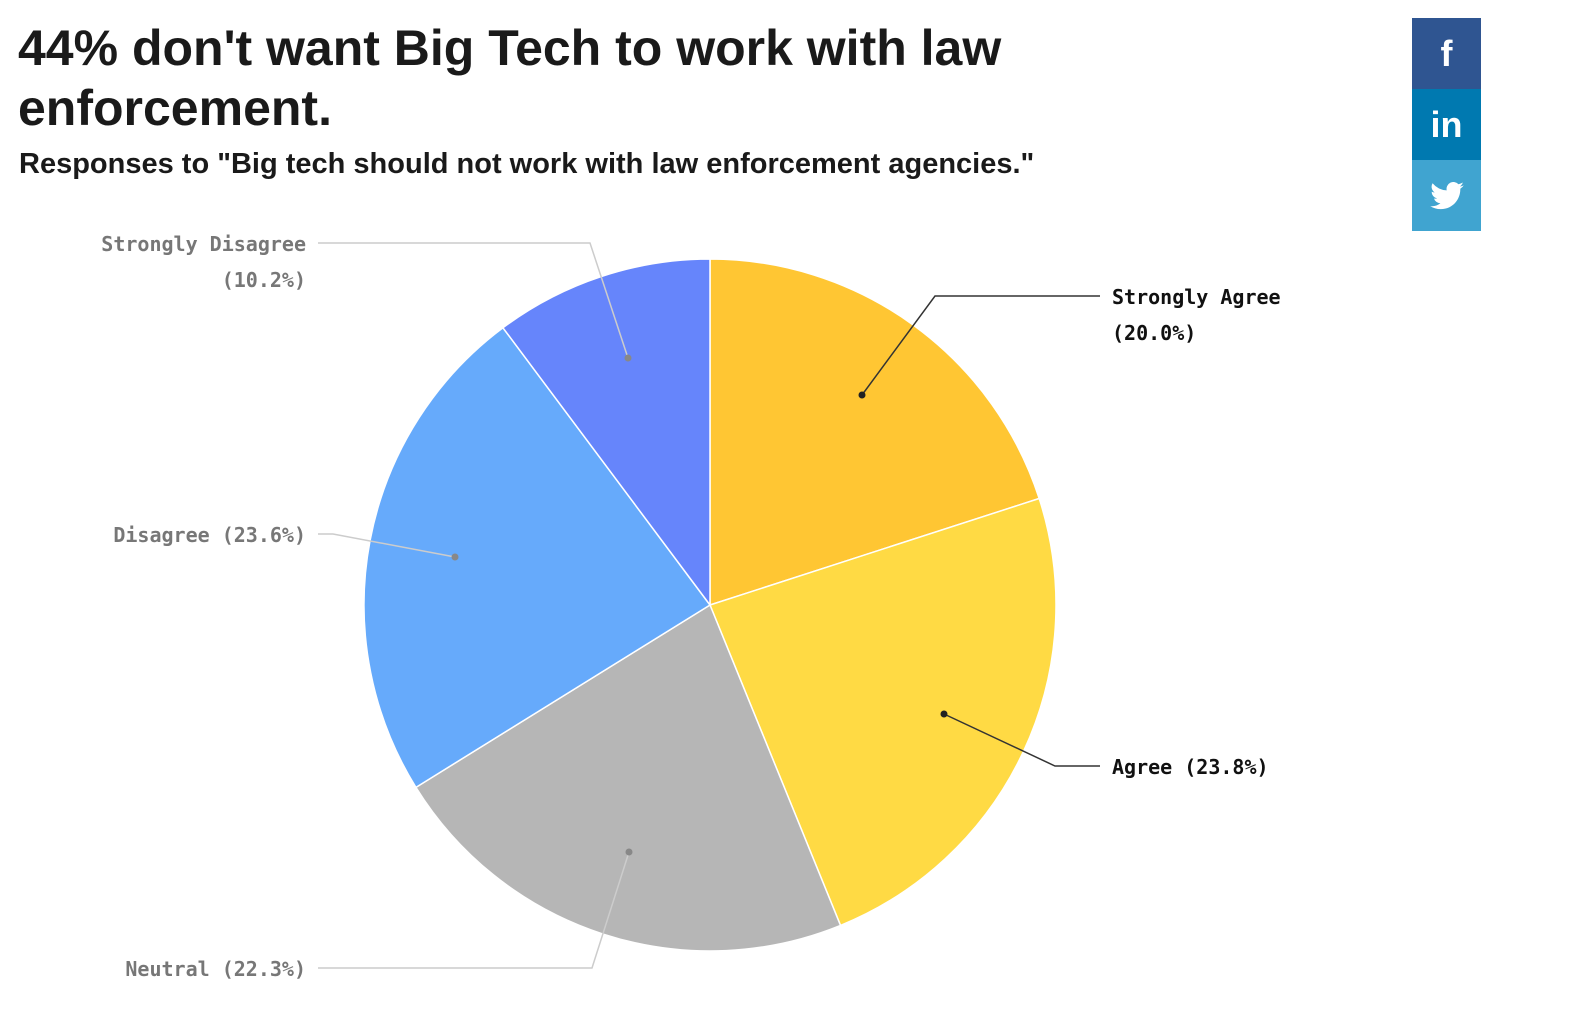  I want to click on slice-label: Strongly Disagree, so click(203, 244).